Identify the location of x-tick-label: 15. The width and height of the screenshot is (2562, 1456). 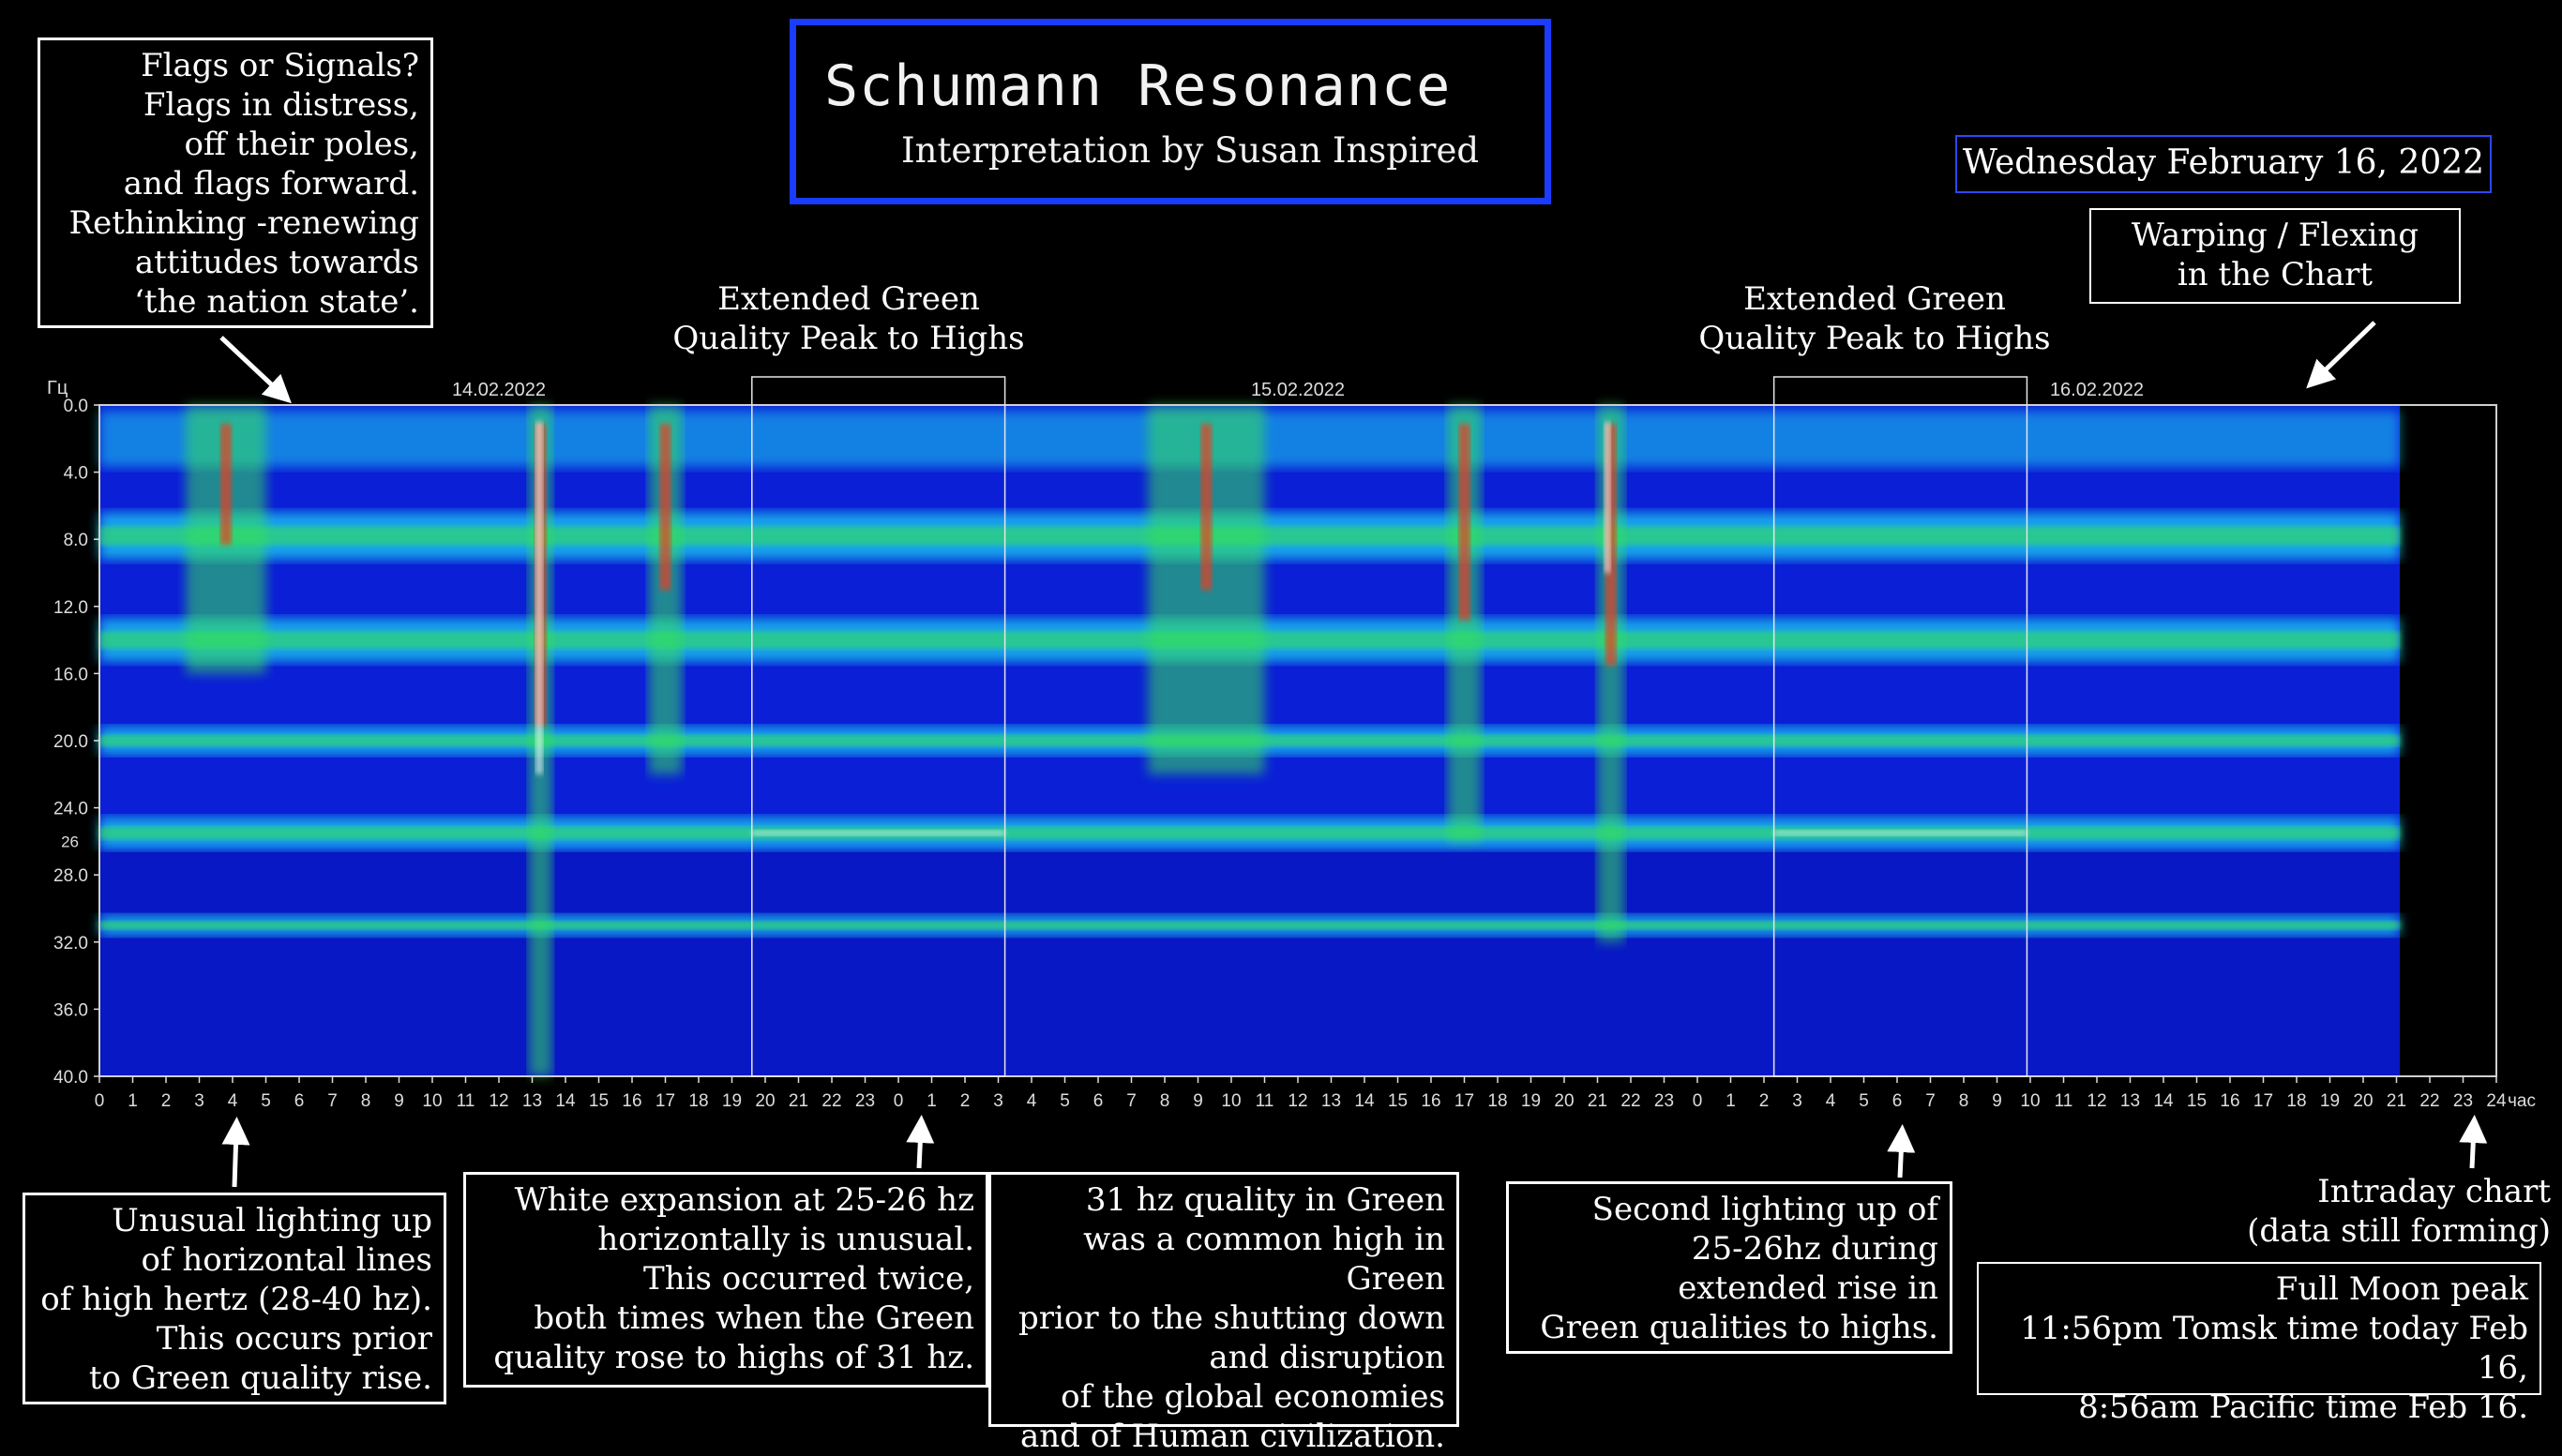
(599, 1101).